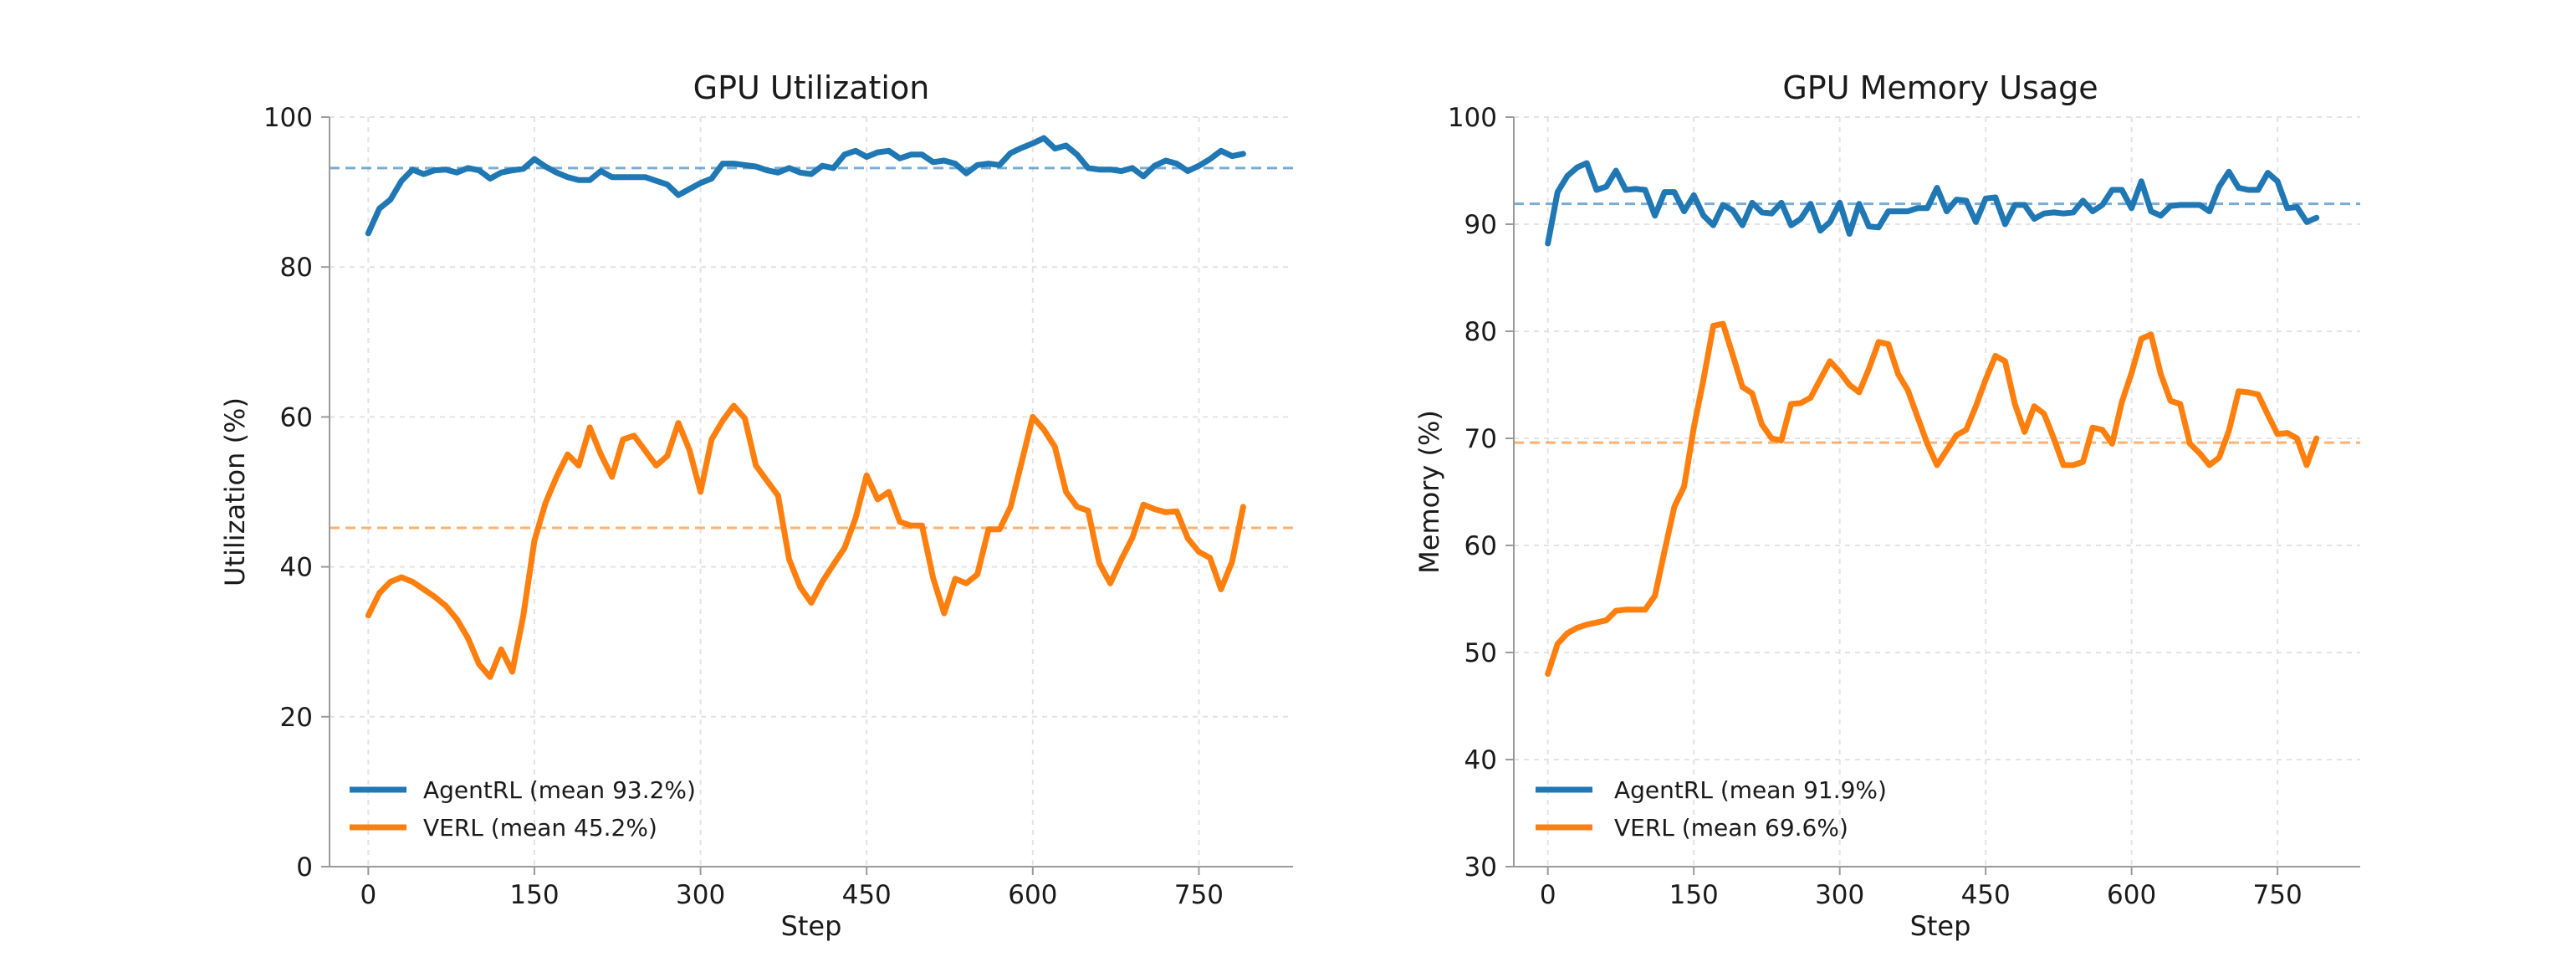  Describe the element at coordinates (811, 87) in the screenshot. I see `chart-title: GPU Utilization` at that location.